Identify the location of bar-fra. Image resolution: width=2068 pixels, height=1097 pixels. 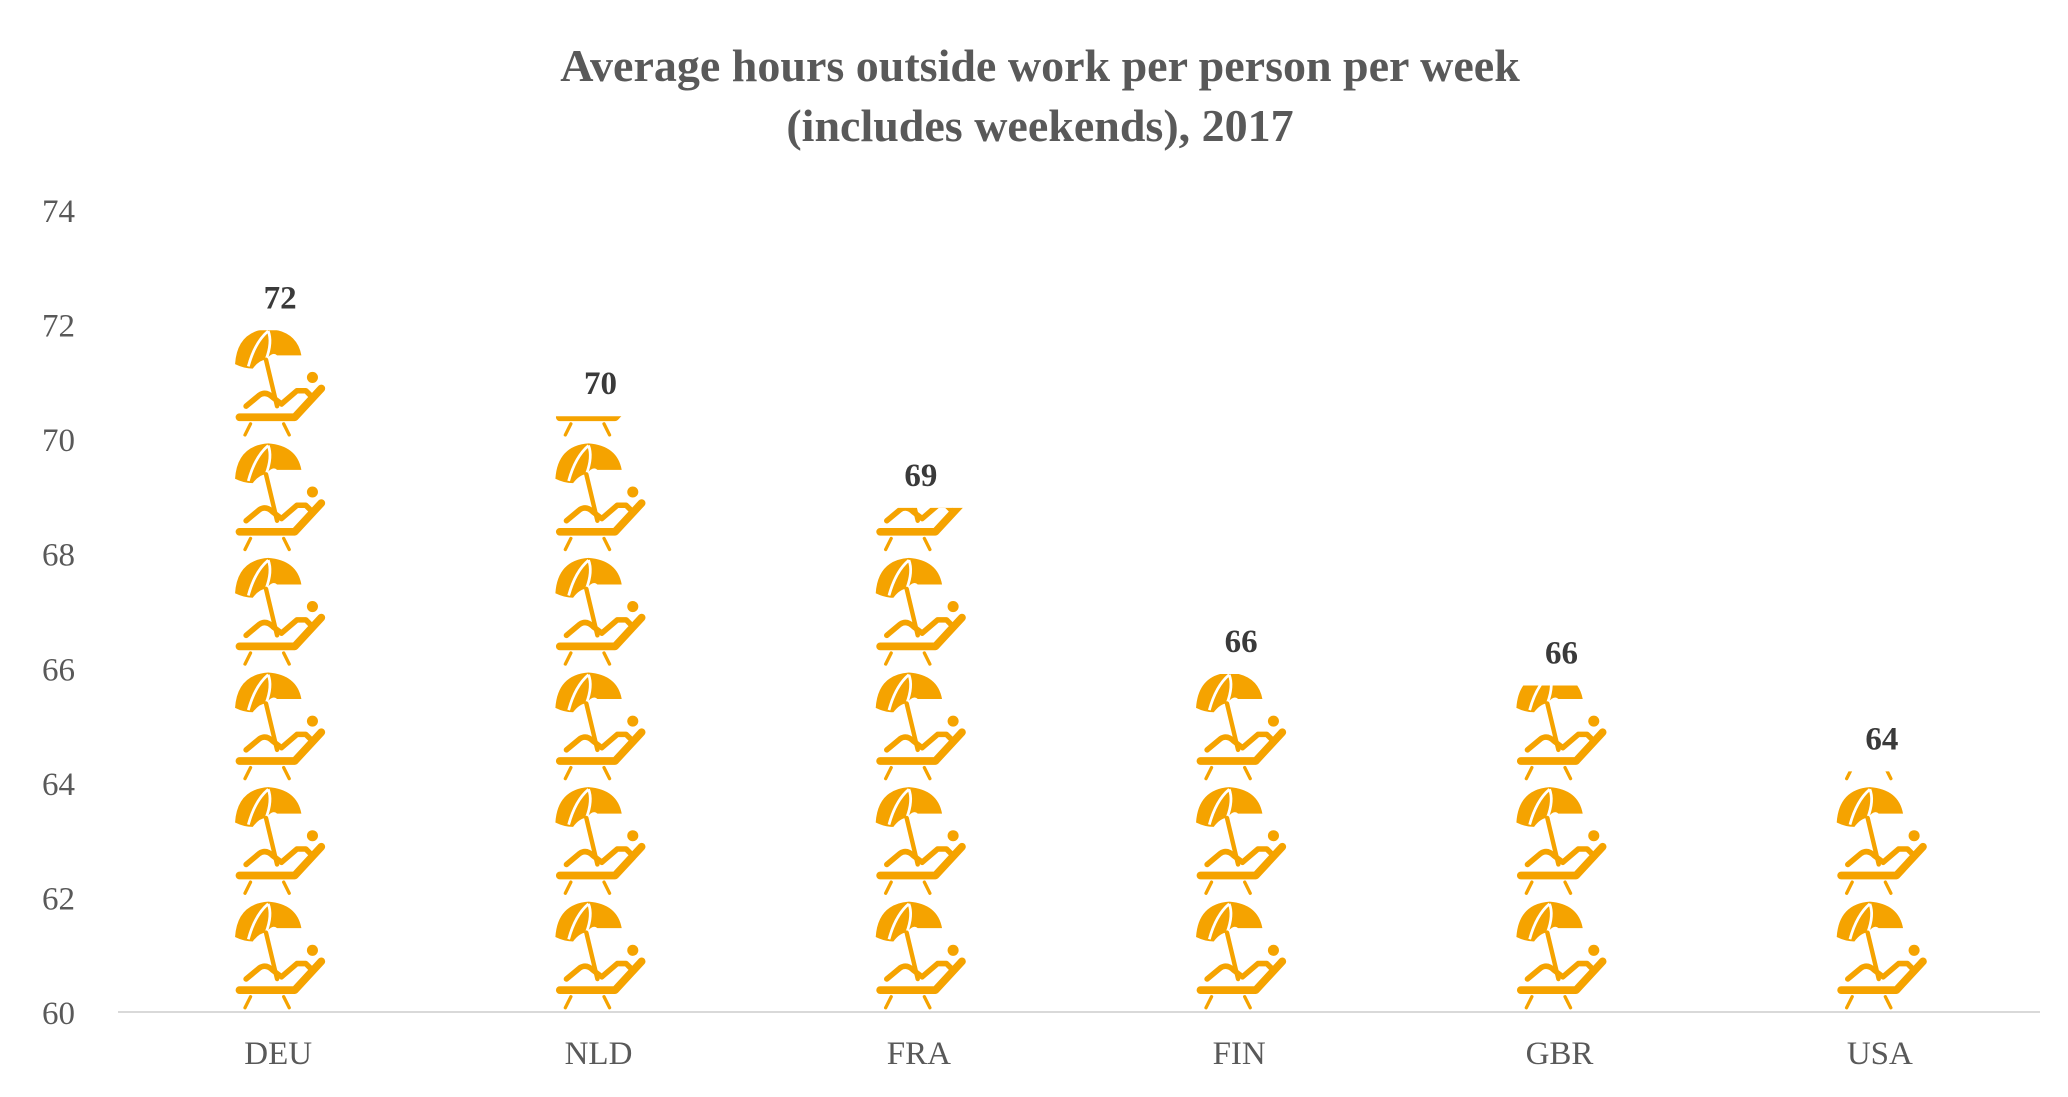
(920, 758).